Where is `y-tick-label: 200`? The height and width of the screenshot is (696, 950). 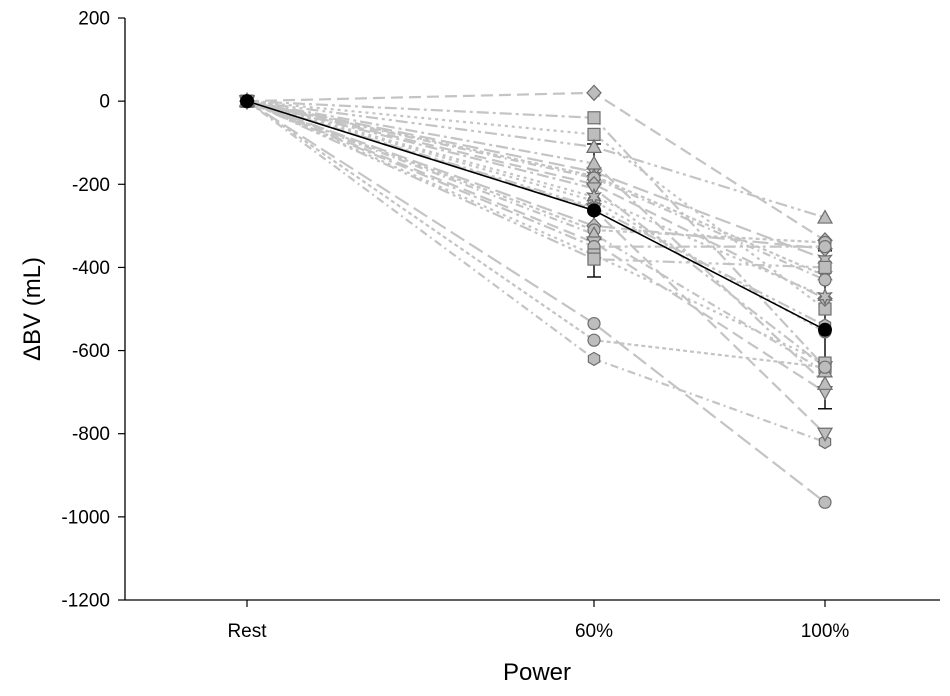 y-tick-label: 200 is located at coordinates (94, 19).